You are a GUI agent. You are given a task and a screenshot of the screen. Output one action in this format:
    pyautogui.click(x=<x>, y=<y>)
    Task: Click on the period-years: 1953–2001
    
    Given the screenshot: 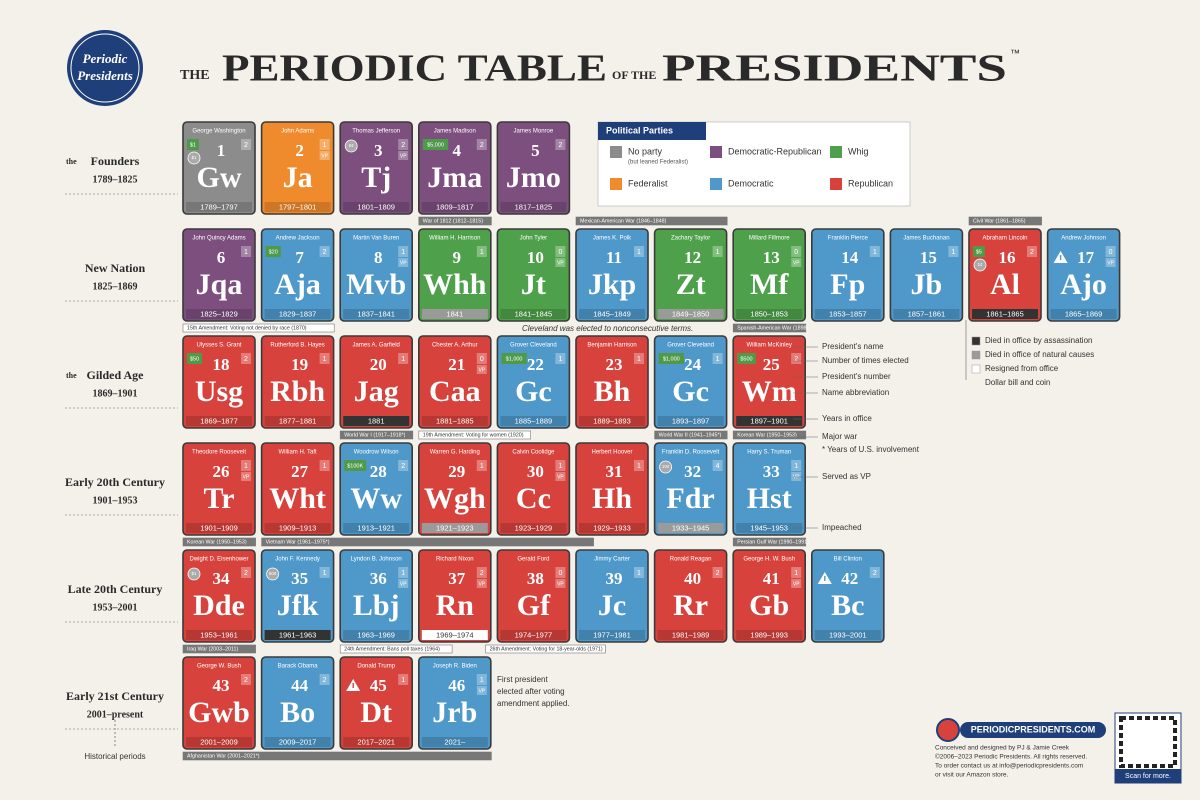 What is the action you would take?
    pyautogui.click(x=115, y=607)
    